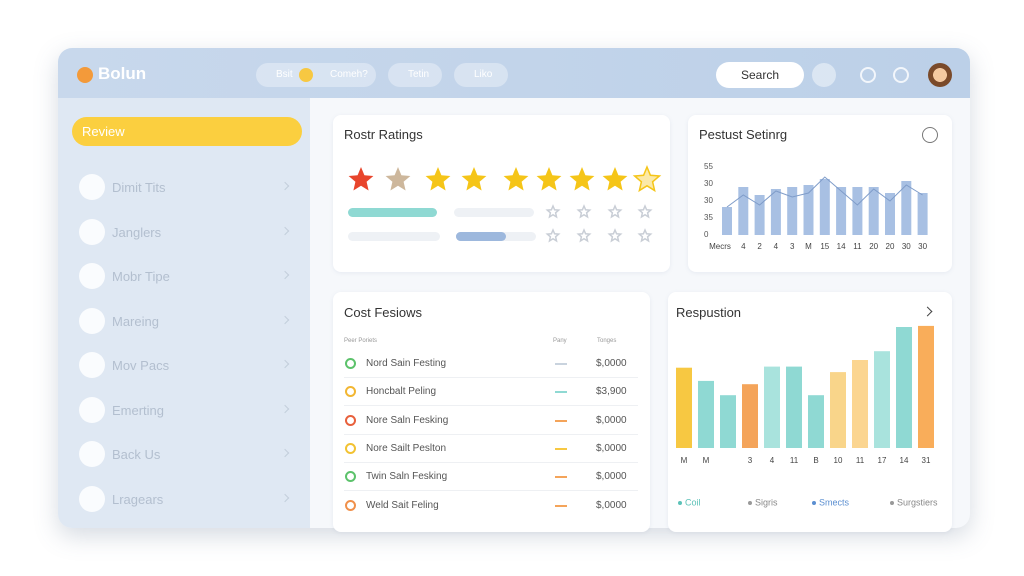  I want to click on nav-label: Emerting, so click(138, 410).